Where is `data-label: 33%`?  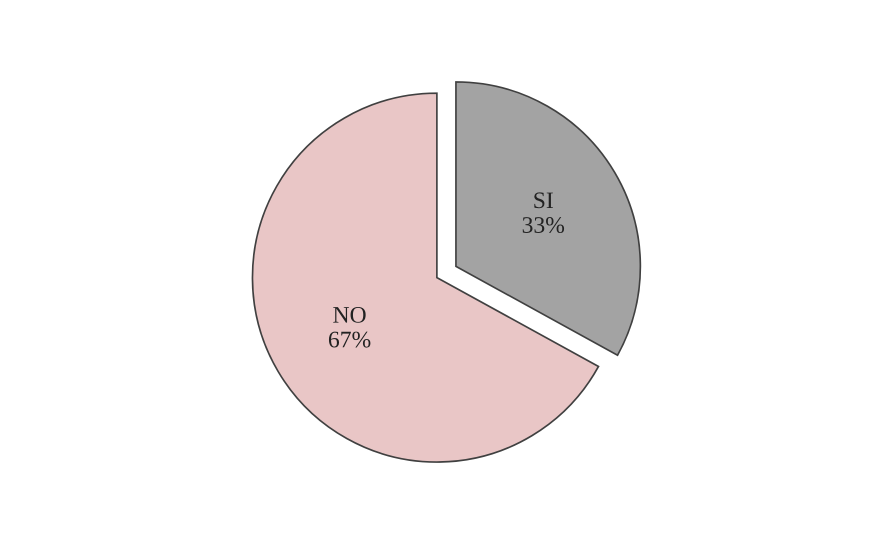 data-label: 33% is located at coordinates (543, 225).